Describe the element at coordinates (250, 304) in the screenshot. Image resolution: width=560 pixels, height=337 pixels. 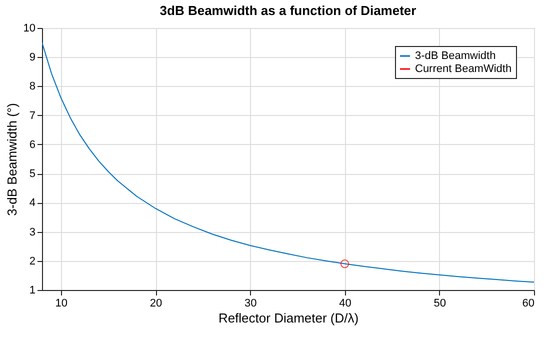
I see `x-tick-label: 30` at that location.